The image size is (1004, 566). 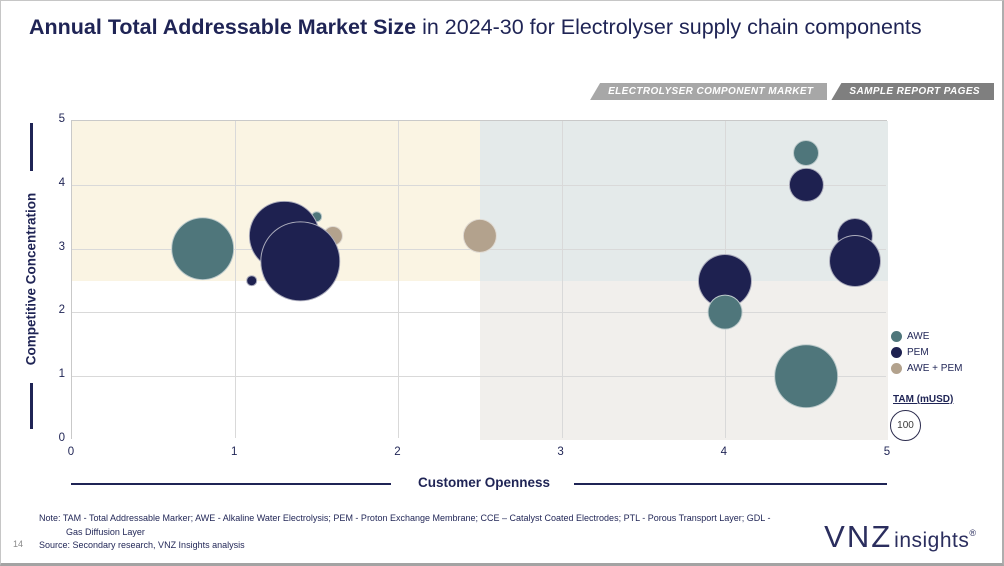 What do you see at coordinates (887, 452) in the screenshot?
I see `x-tick-label: 5` at bounding box center [887, 452].